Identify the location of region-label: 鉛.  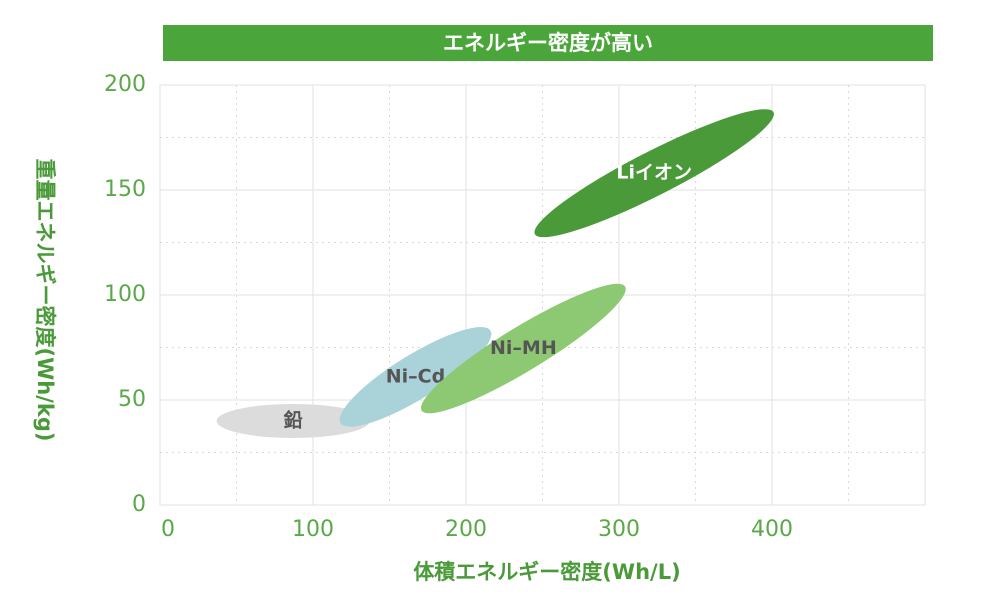
(293, 420).